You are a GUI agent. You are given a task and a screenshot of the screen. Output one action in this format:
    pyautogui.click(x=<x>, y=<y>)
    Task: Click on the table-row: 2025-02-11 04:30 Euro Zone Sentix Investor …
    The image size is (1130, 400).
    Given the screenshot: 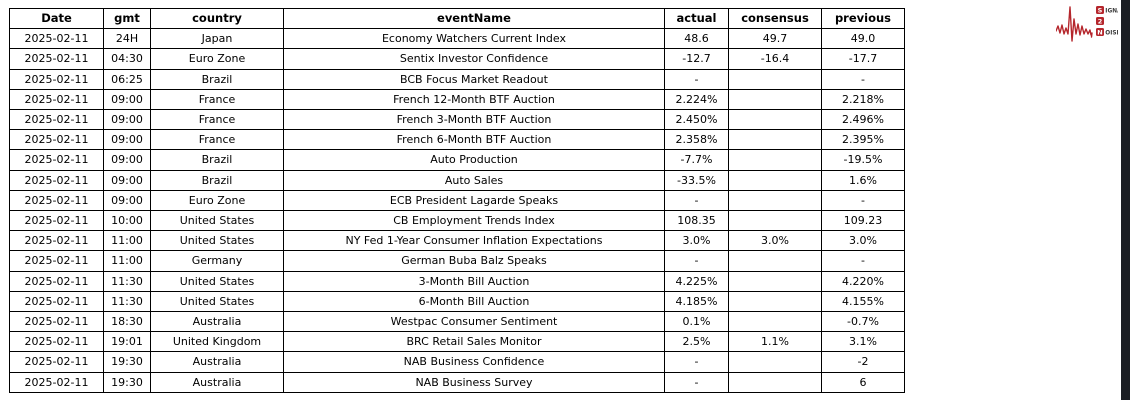 What is the action you would take?
    pyautogui.click(x=457, y=59)
    